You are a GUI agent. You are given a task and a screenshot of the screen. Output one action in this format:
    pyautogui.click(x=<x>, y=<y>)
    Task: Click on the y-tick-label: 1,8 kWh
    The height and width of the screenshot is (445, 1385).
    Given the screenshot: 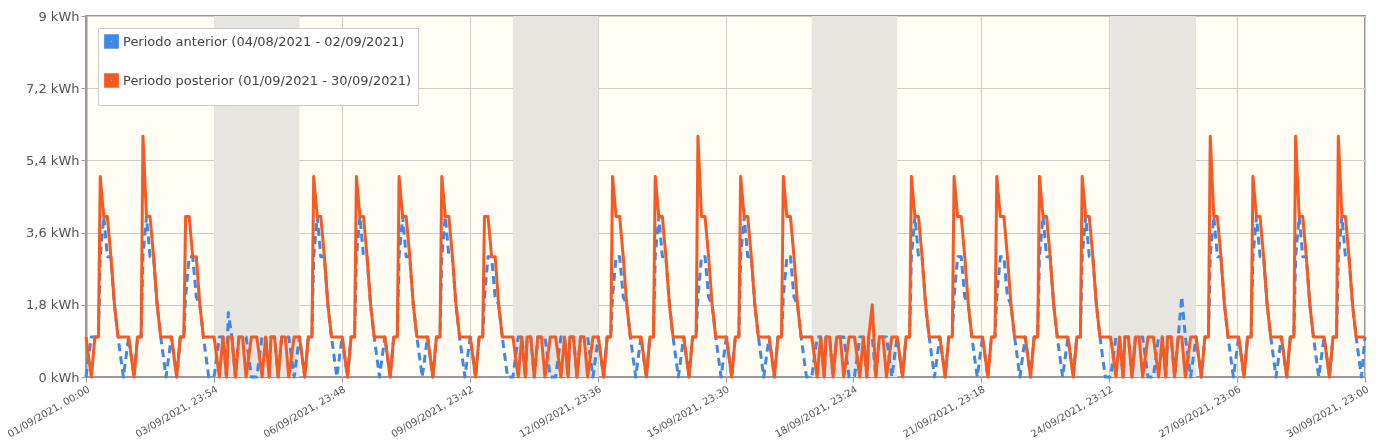 What is the action you would take?
    pyautogui.click(x=53, y=305)
    